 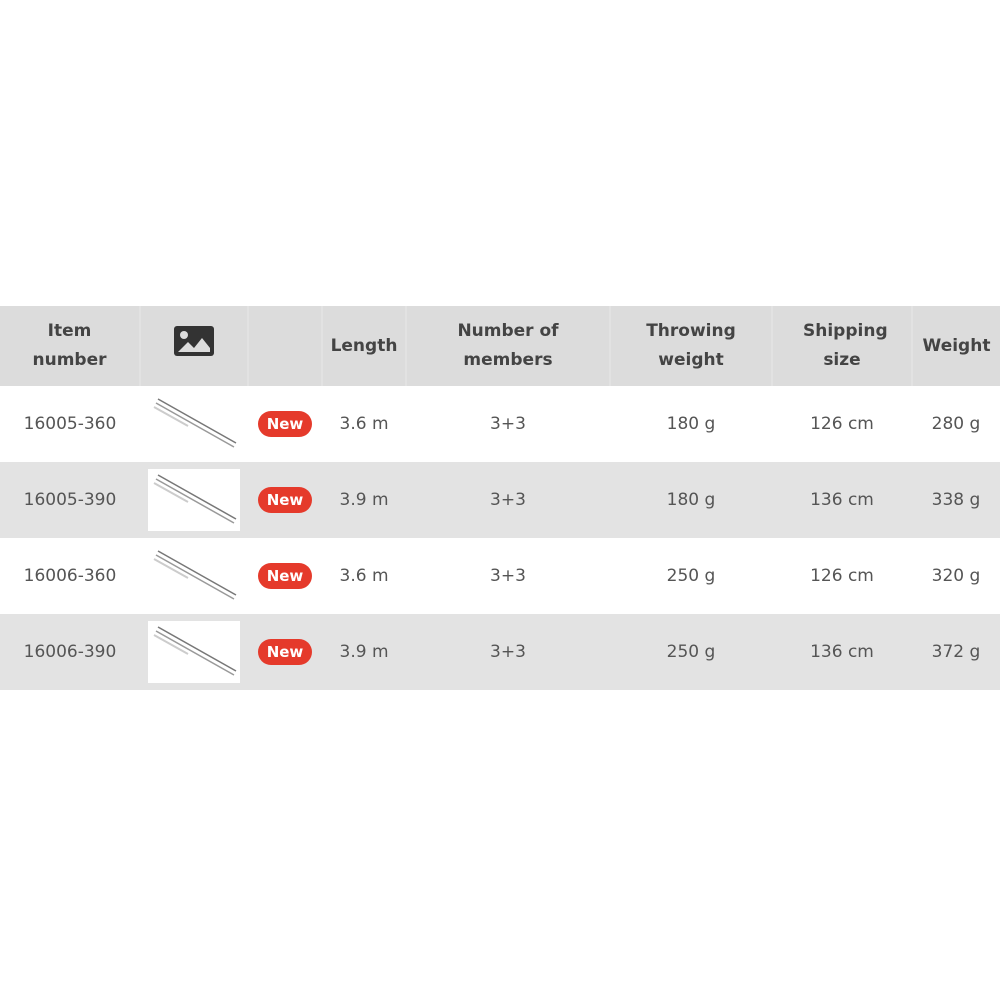 What do you see at coordinates (956, 652) in the screenshot?
I see `weight: 372 g` at bounding box center [956, 652].